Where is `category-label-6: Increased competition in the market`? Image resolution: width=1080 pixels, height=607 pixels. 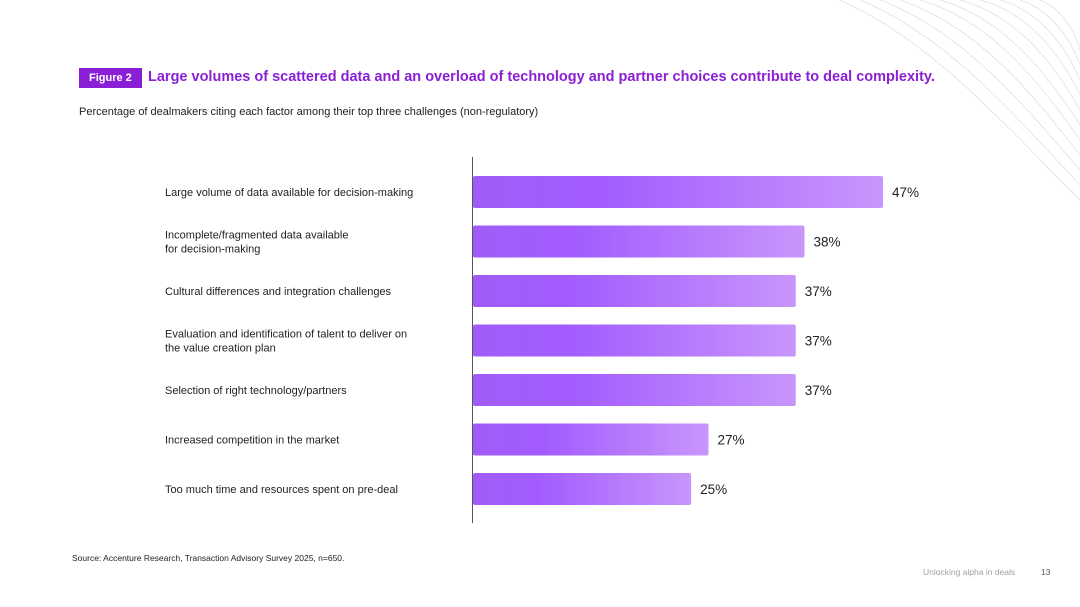
category-label-6: Increased competition in the market is located at coordinates (252, 441).